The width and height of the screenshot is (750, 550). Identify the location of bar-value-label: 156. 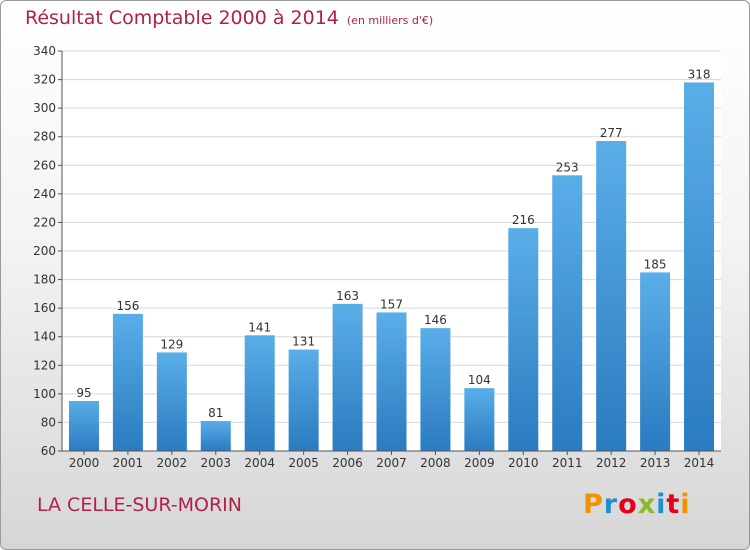
(127, 306).